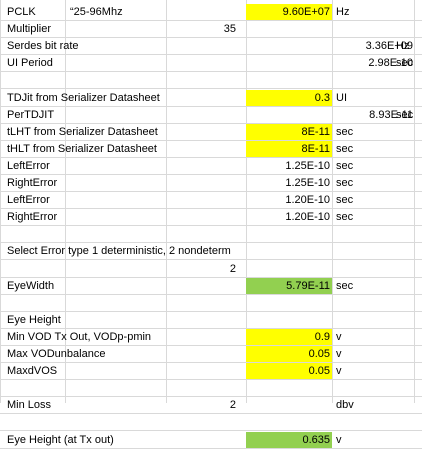 Image resolution: width=422 pixels, height=449 pixels. I want to click on cell-label: Serdes bit rate, so click(43, 46).